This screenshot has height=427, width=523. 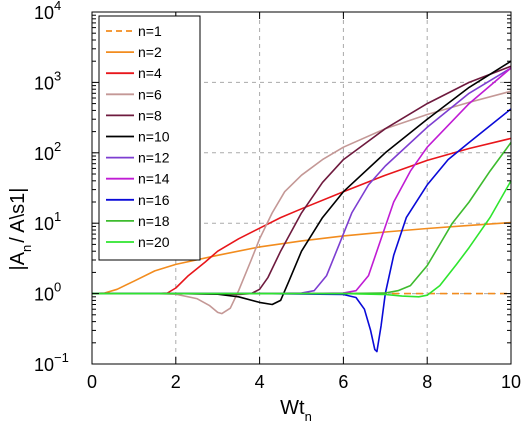 I want to click on x-axis-label: Wtn, so click(x=296, y=410).